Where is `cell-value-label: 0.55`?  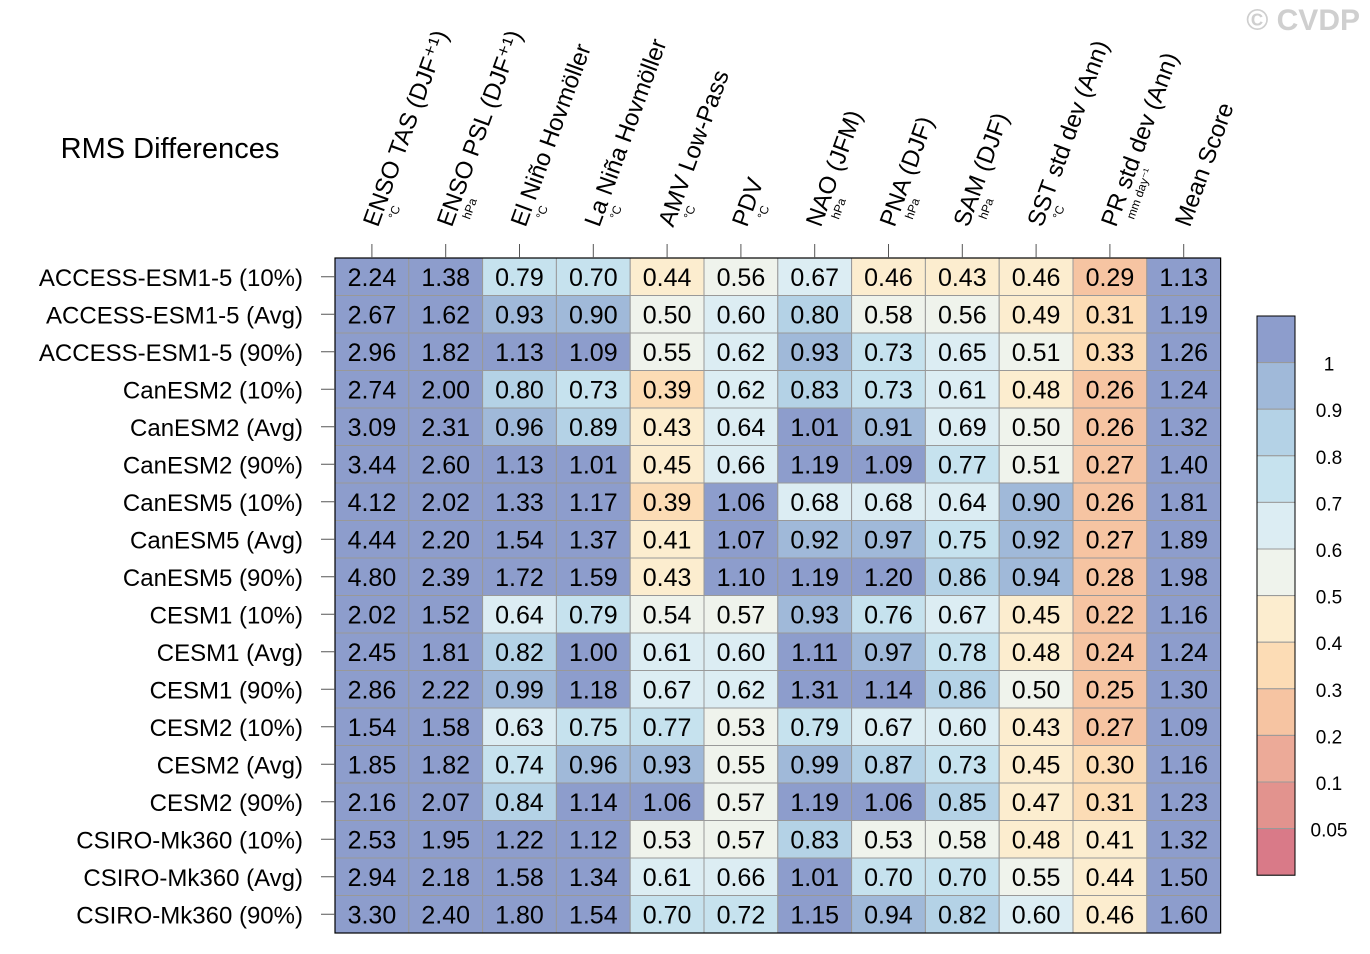 cell-value-label: 0.55 is located at coordinates (1036, 878).